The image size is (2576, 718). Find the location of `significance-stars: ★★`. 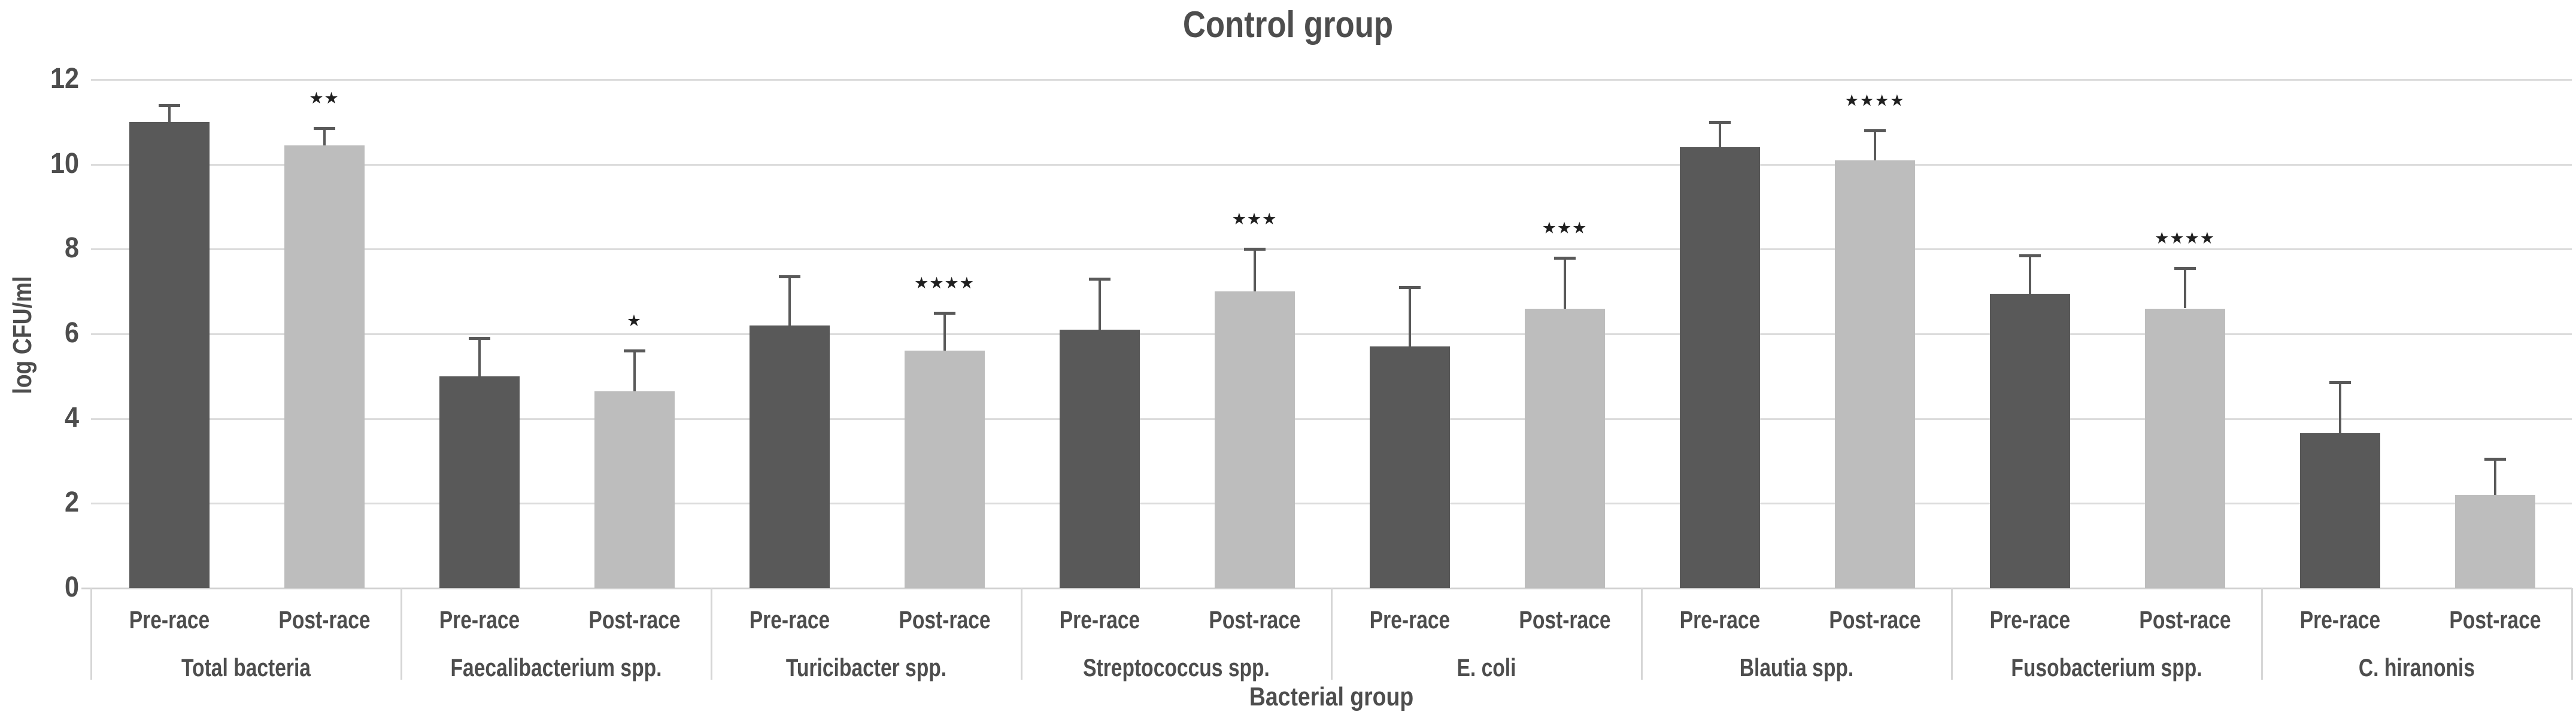

significance-stars: ★★ is located at coordinates (324, 99).